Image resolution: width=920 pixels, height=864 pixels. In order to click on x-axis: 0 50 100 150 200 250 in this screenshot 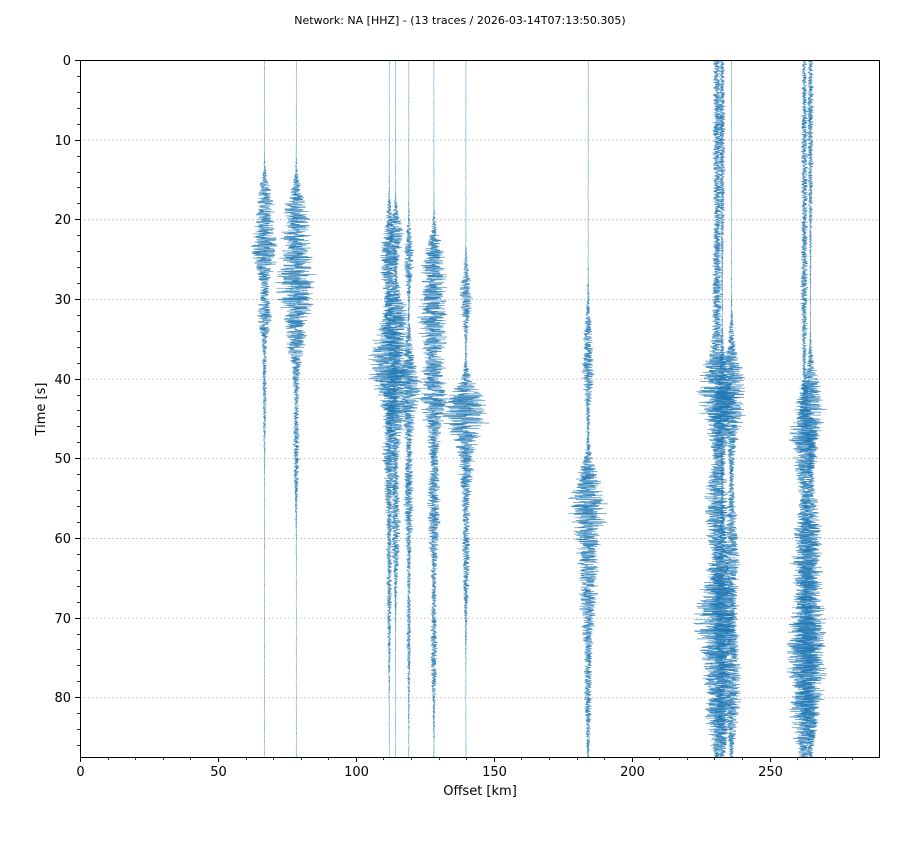, I will do `click(464, 768)`.